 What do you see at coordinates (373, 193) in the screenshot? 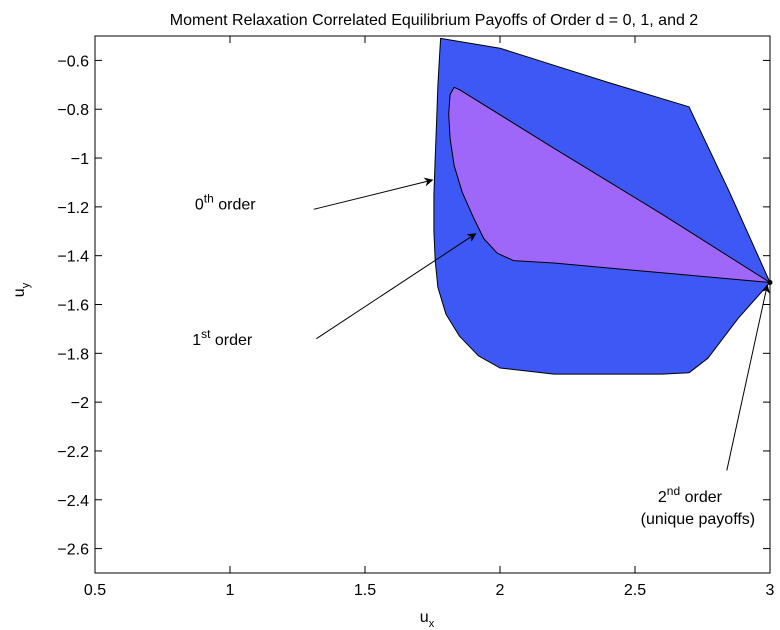
I see `arrow-ann0` at bounding box center [373, 193].